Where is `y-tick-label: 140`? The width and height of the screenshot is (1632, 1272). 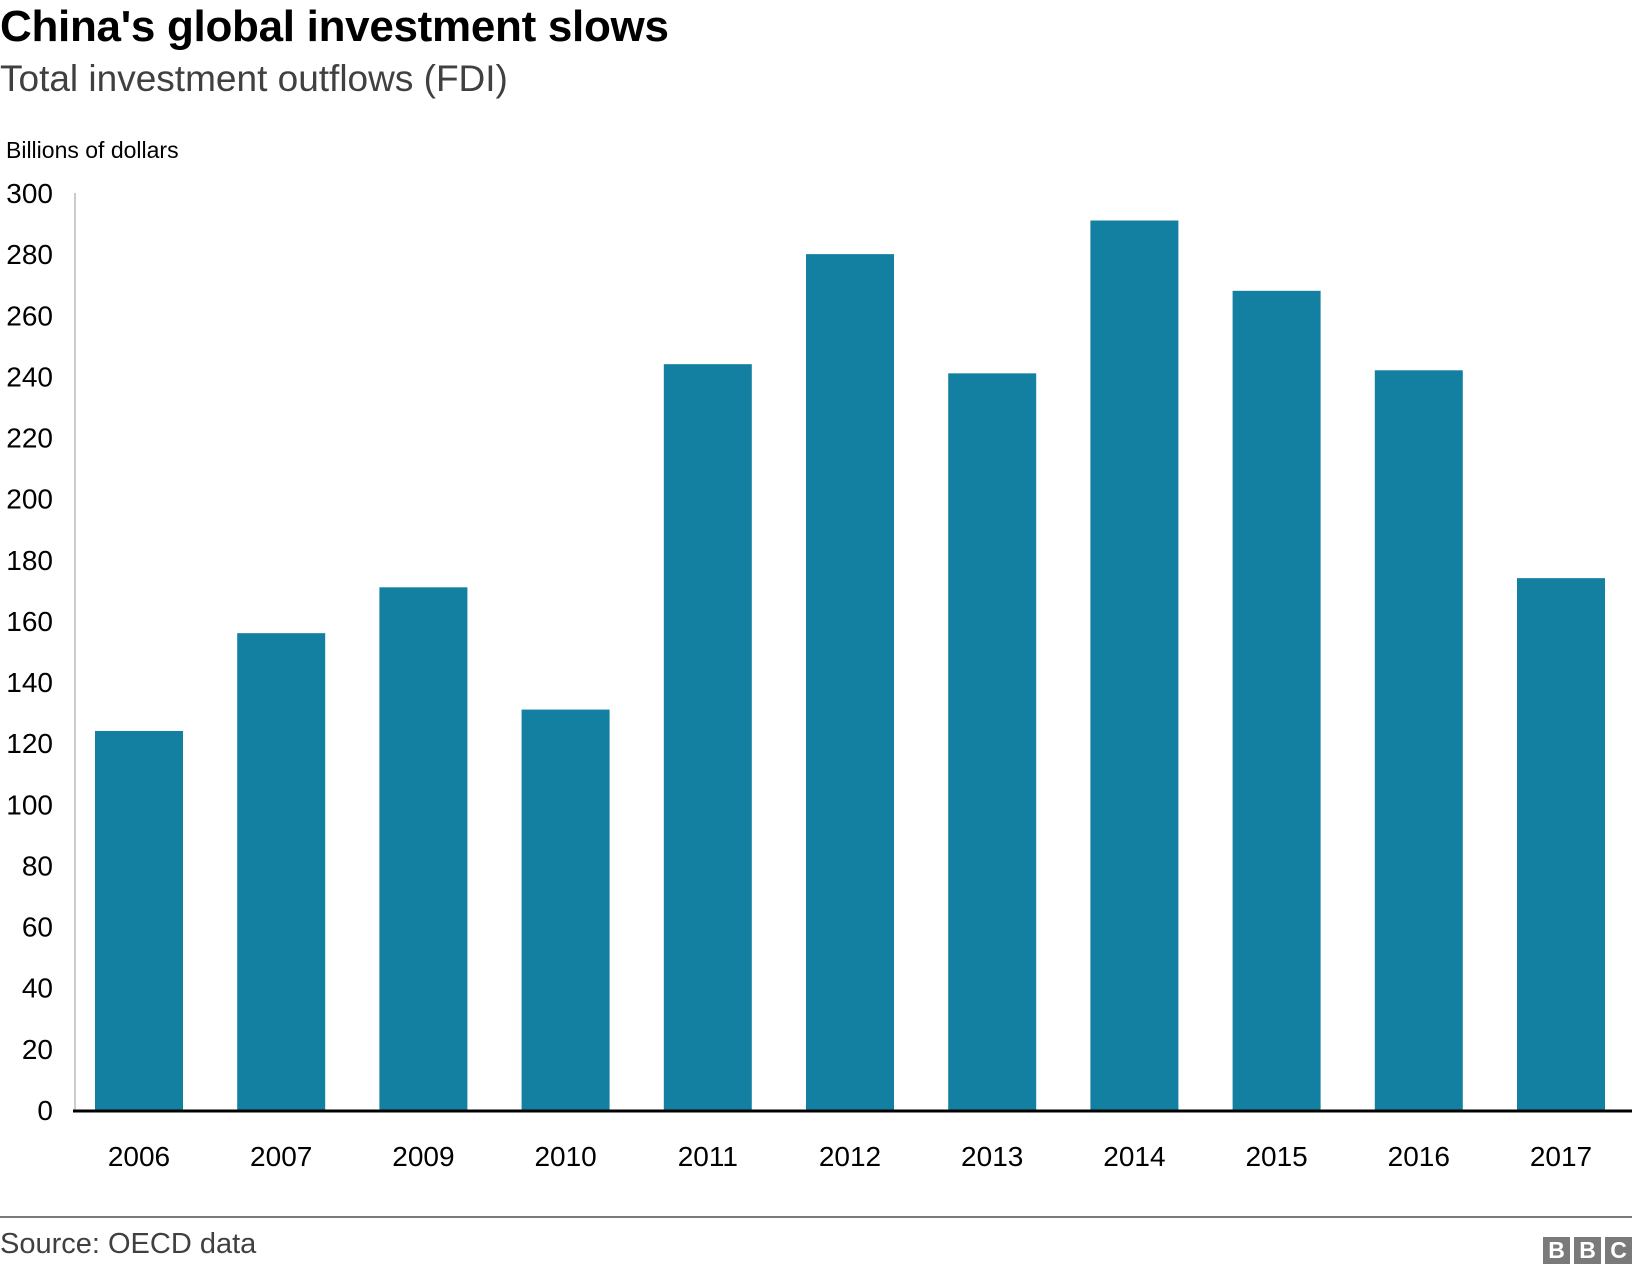 y-tick-label: 140 is located at coordinates (29, 682).